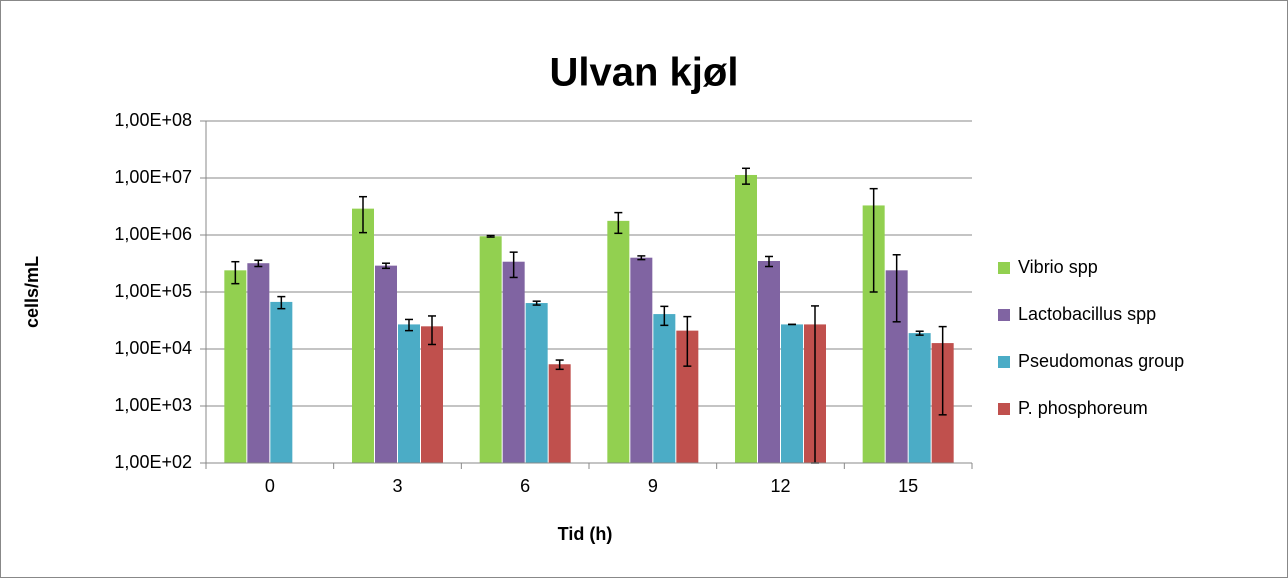 The image size is (1288, 583). I want to click on y-tick-label: 1,00E+04, so click(153, 348).